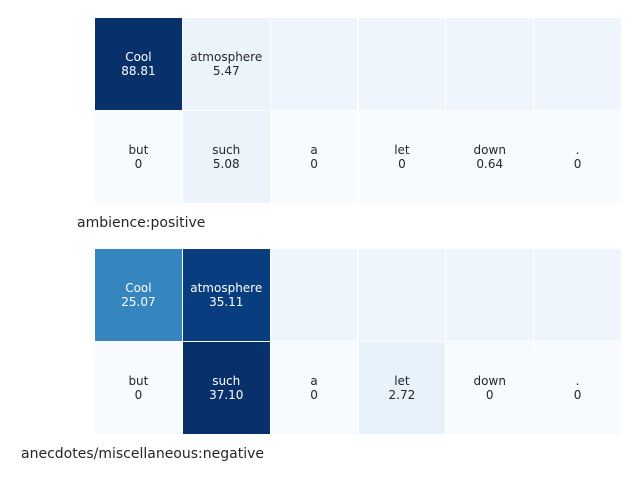  I want to click on heatmap-cell: let 2.72, so click(402, 388).